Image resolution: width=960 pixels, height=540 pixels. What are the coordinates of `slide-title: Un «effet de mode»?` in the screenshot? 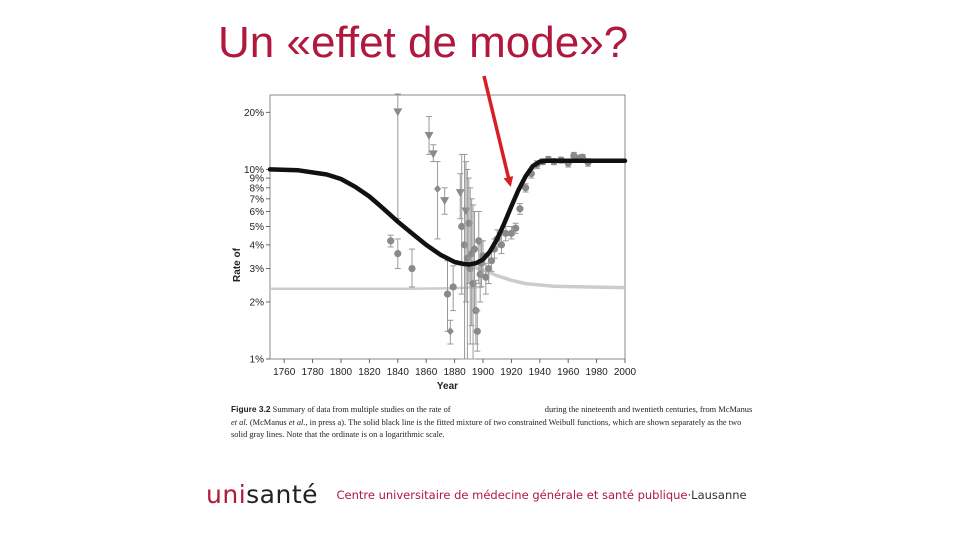 It's located at (423, 42).